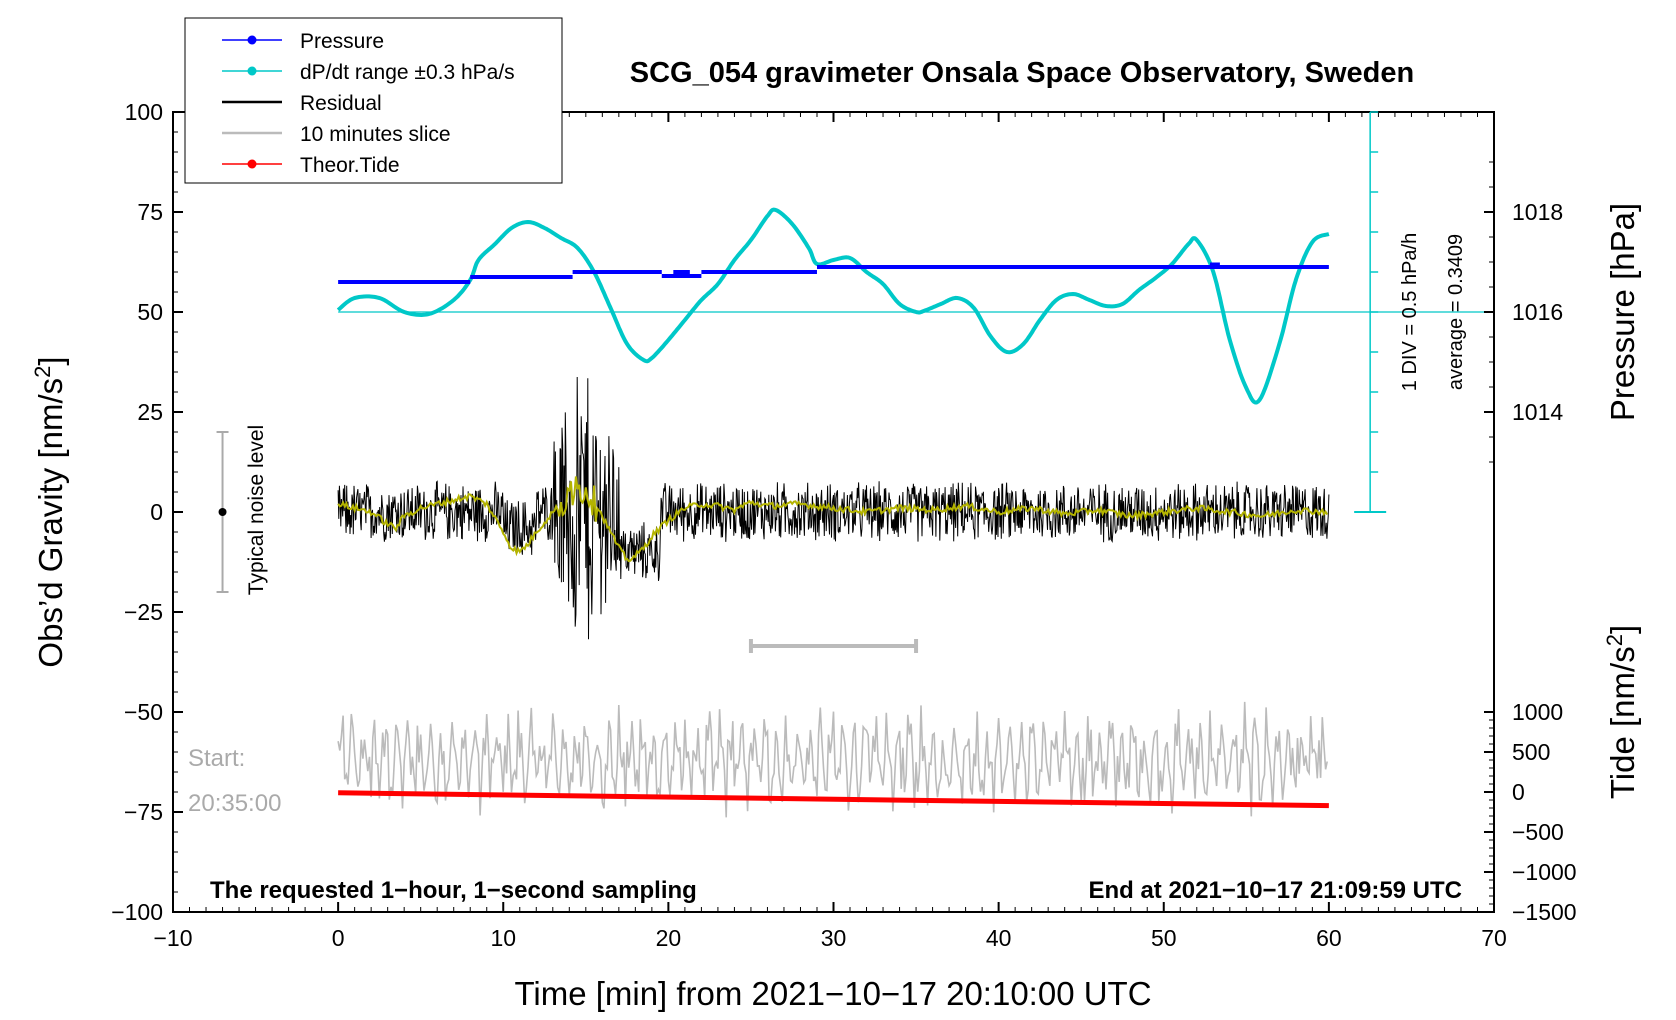  Describe the element at coordinates (1531, 752) in the screenshot. I see `tide-tick-label: 500` at that location.